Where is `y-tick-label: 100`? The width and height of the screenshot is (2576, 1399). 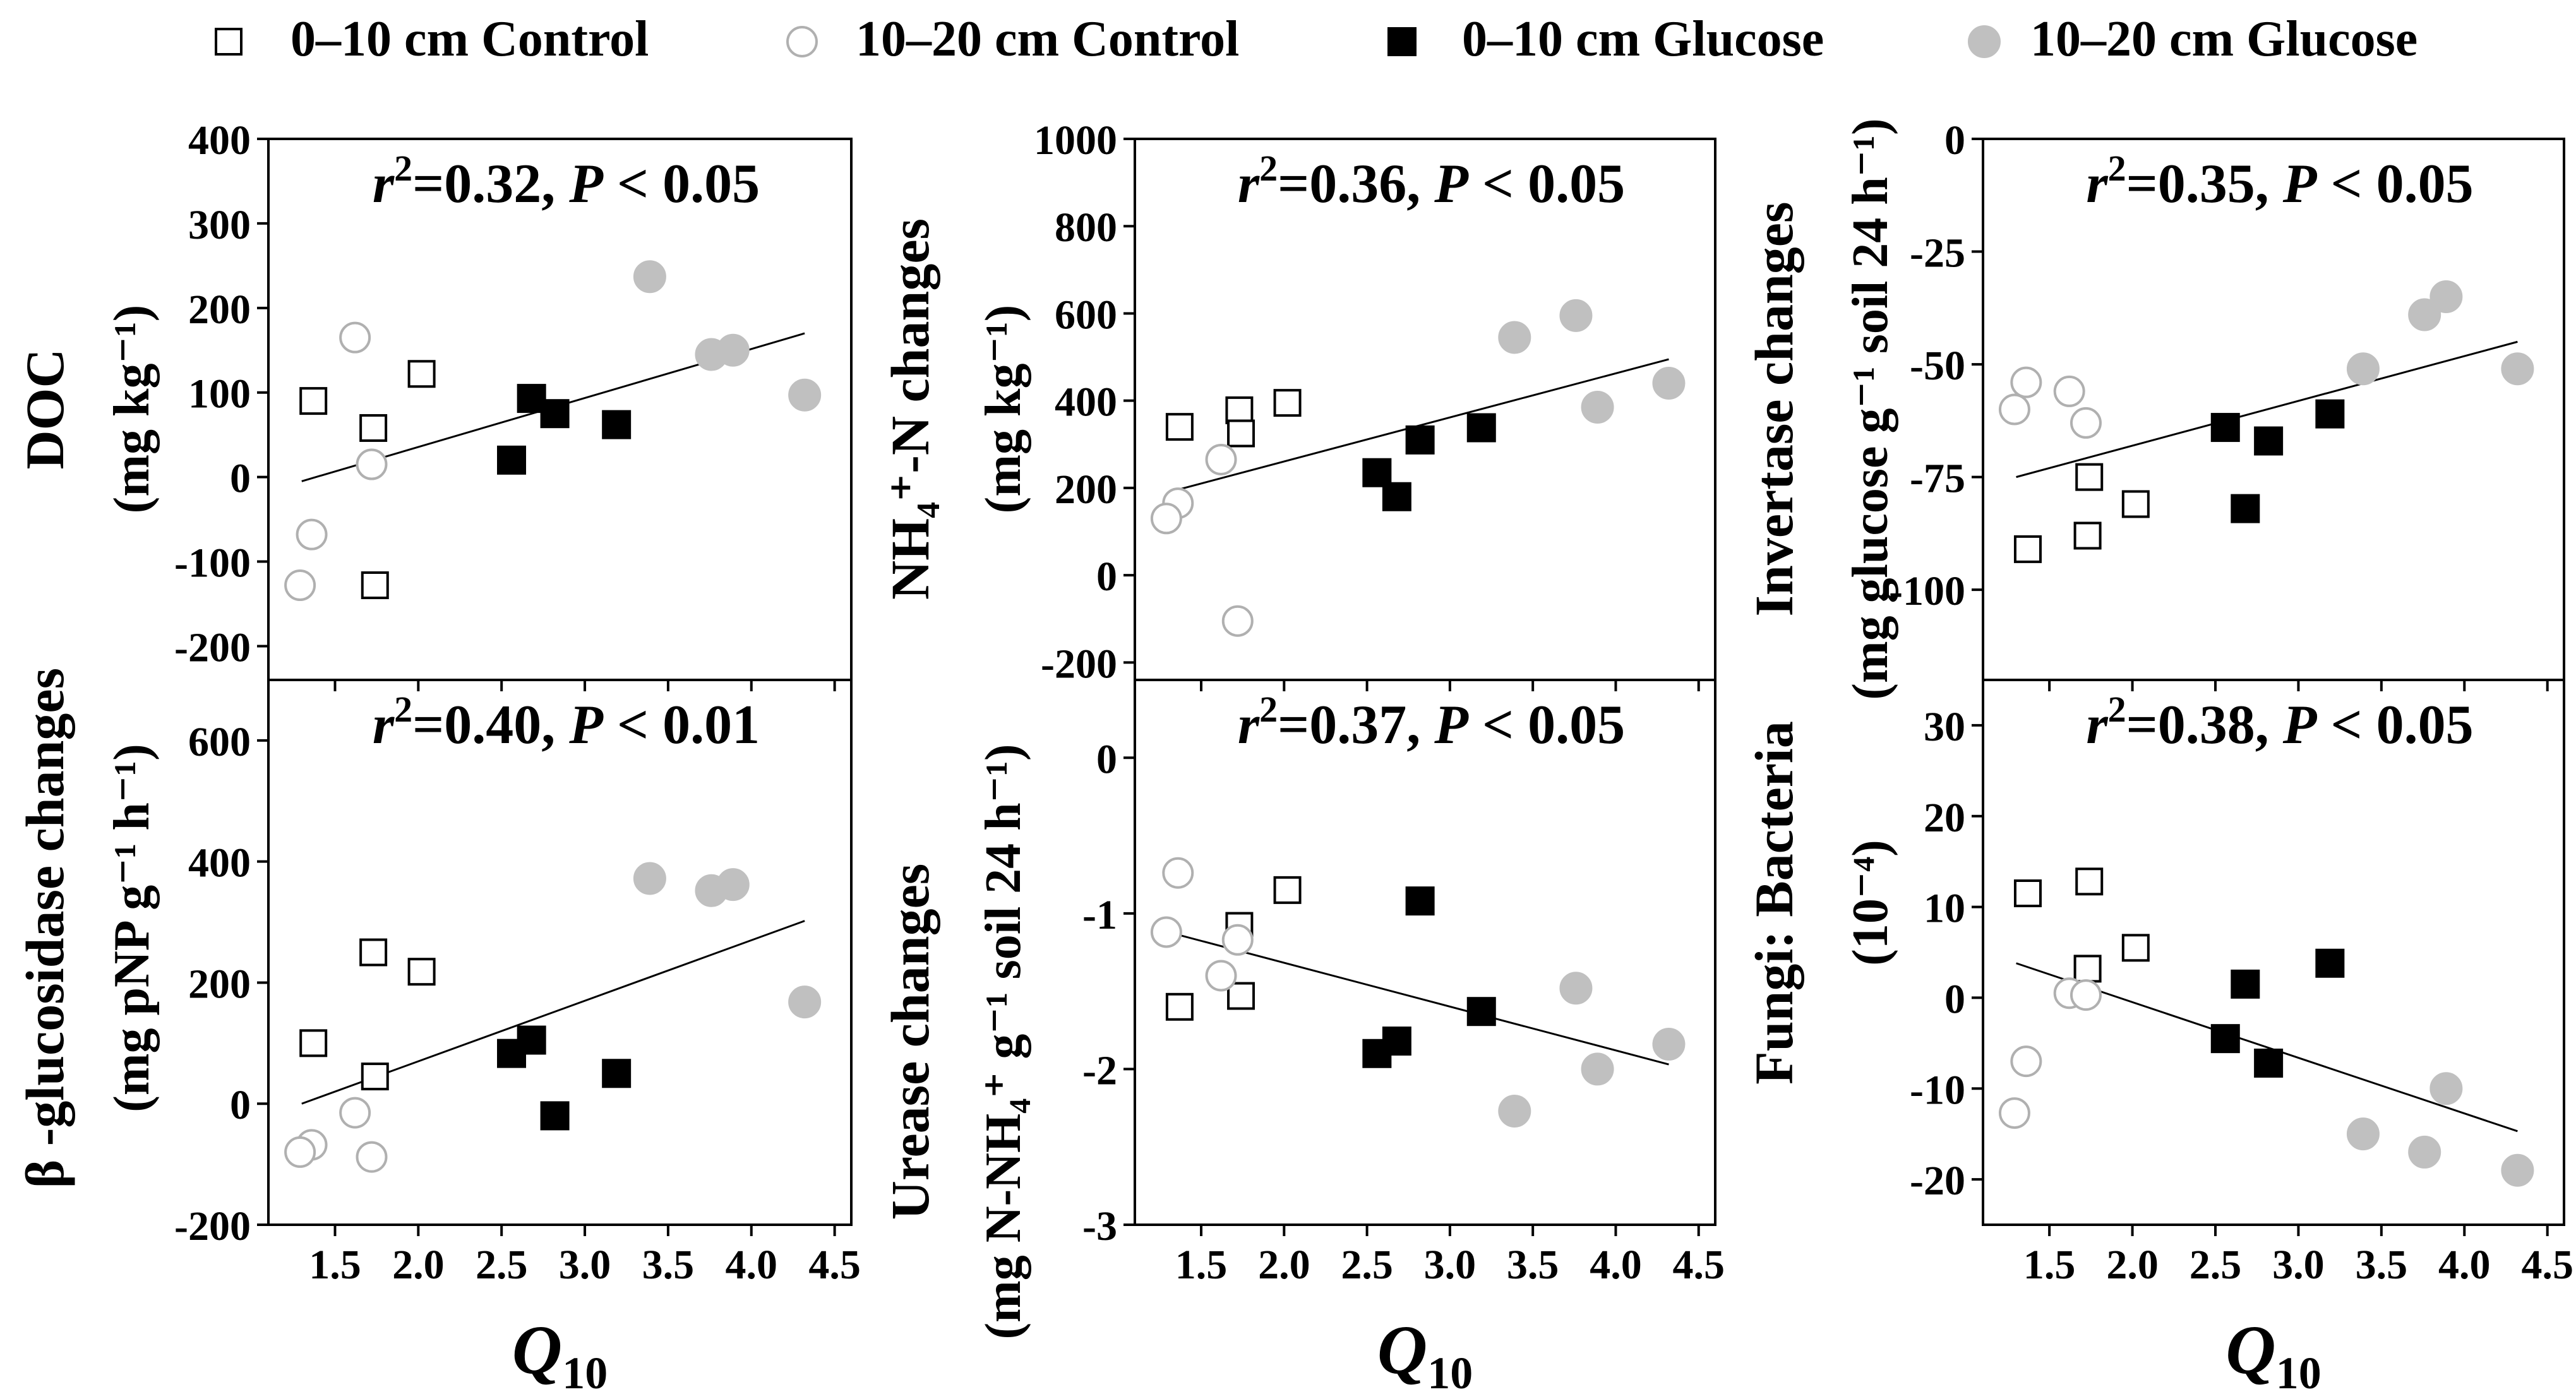 y-tick-label: 100 is located at coordinates (219, 394).